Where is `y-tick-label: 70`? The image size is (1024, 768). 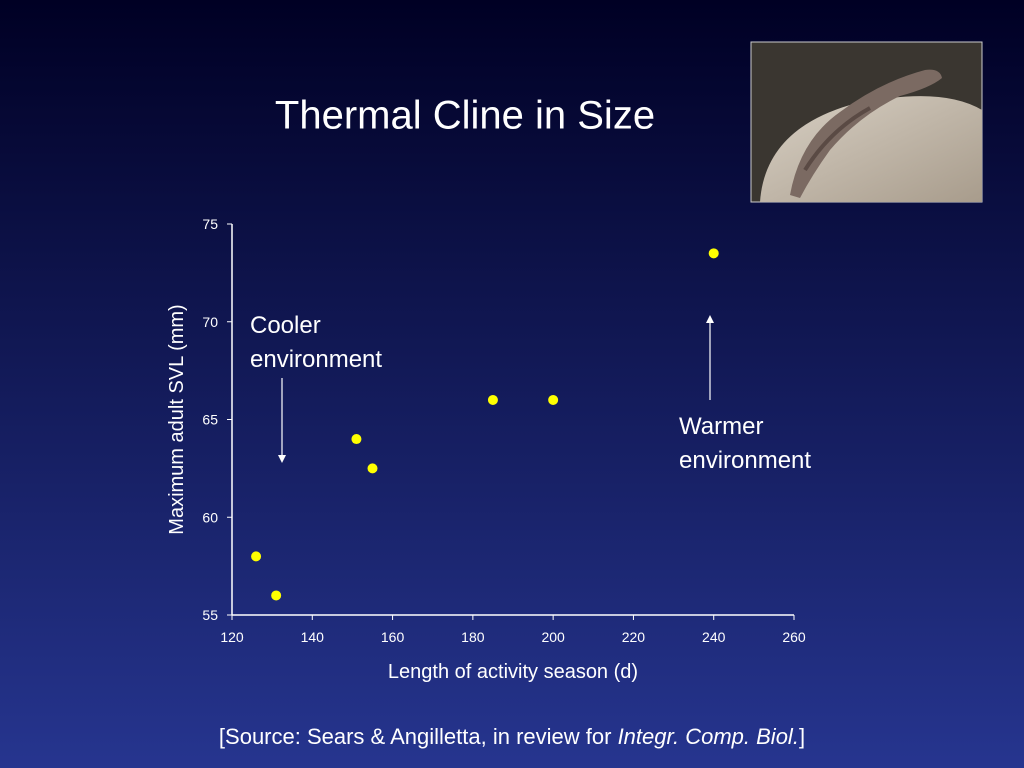 y-tick-label: 70 is located at coordinates (210, 322).